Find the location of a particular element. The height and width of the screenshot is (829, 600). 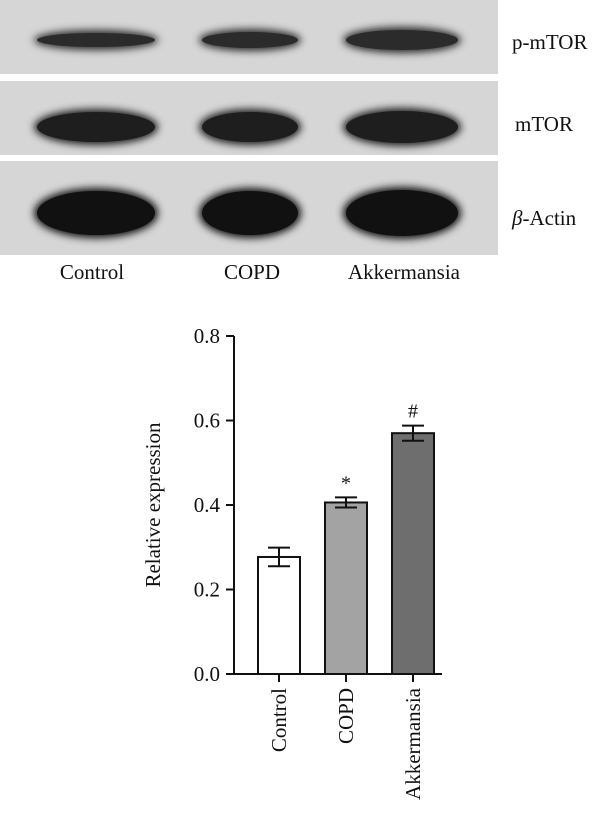

blot-strip-mtor is located at coordinates (249, 118).